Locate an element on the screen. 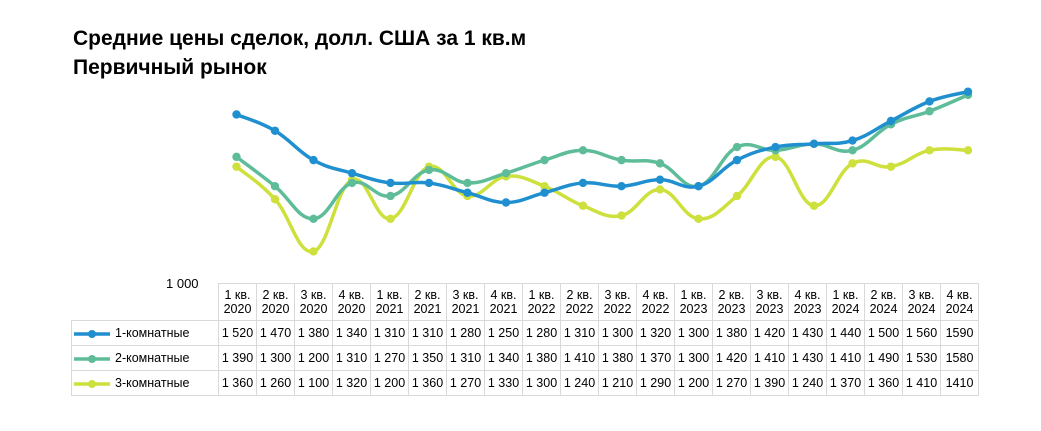 The height and width of the screenshot is (431, 1041). legend-entry: 2-комнатные is located at coordinates (145, 358).